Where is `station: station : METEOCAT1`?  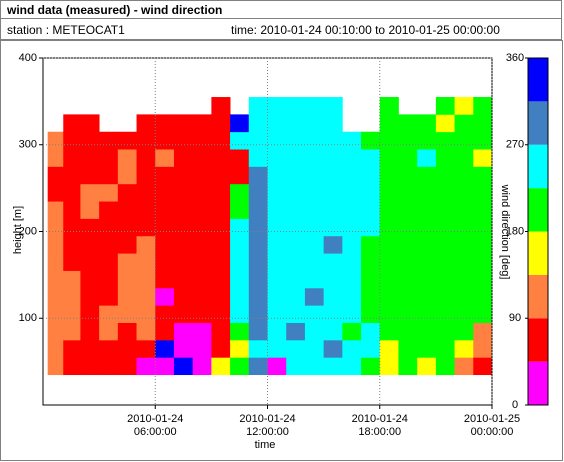
station: station : METEOCAT1 is located at coordinates (66, 30).